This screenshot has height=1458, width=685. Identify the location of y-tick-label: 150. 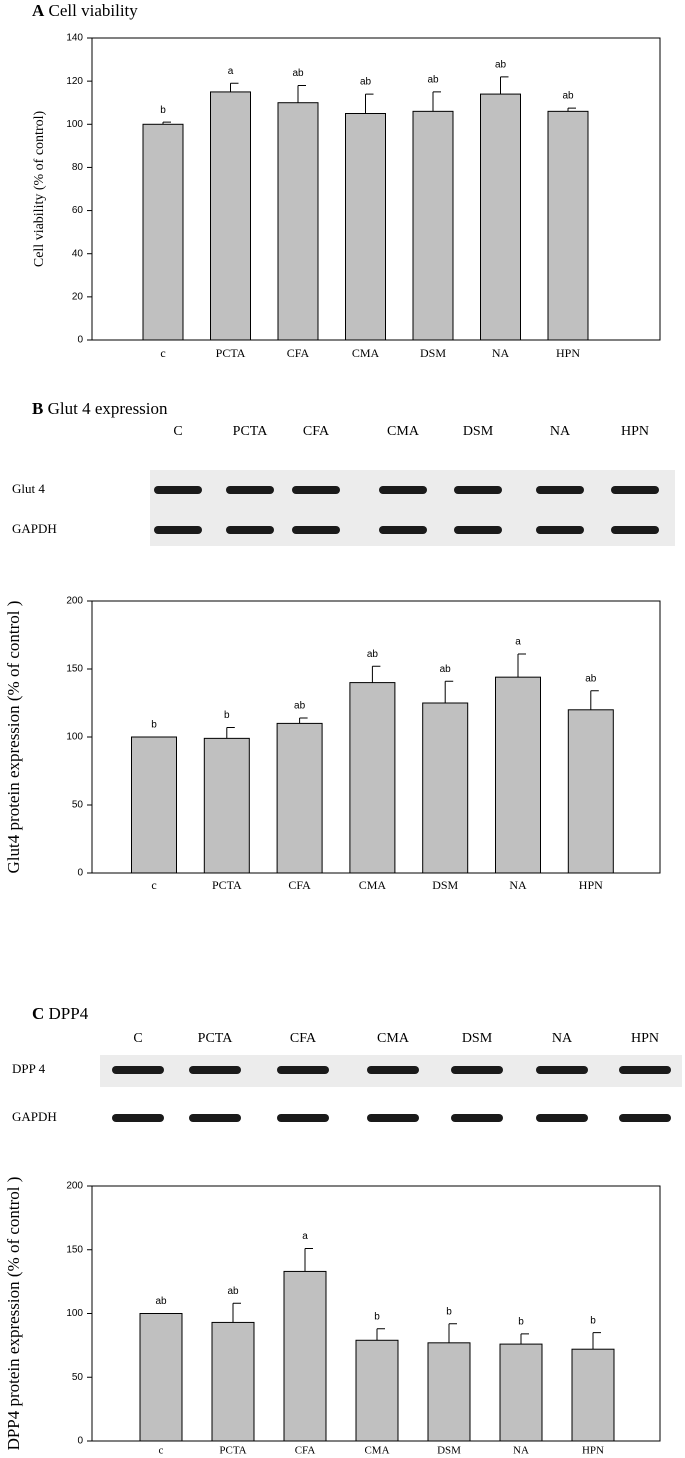
(74, 1249).